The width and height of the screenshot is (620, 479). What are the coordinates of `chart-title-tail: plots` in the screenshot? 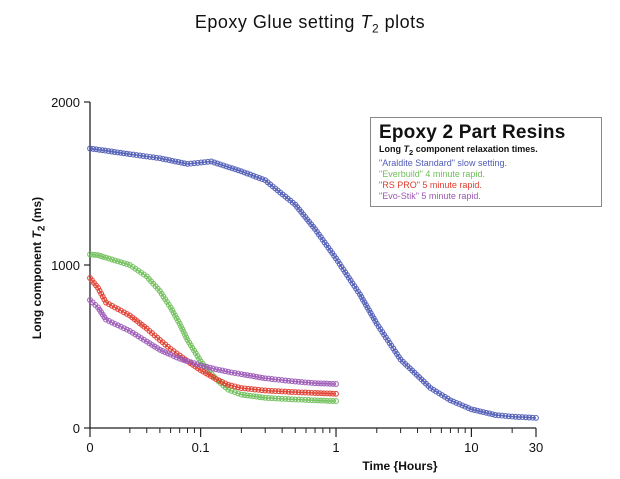 It's located at (405, 22).